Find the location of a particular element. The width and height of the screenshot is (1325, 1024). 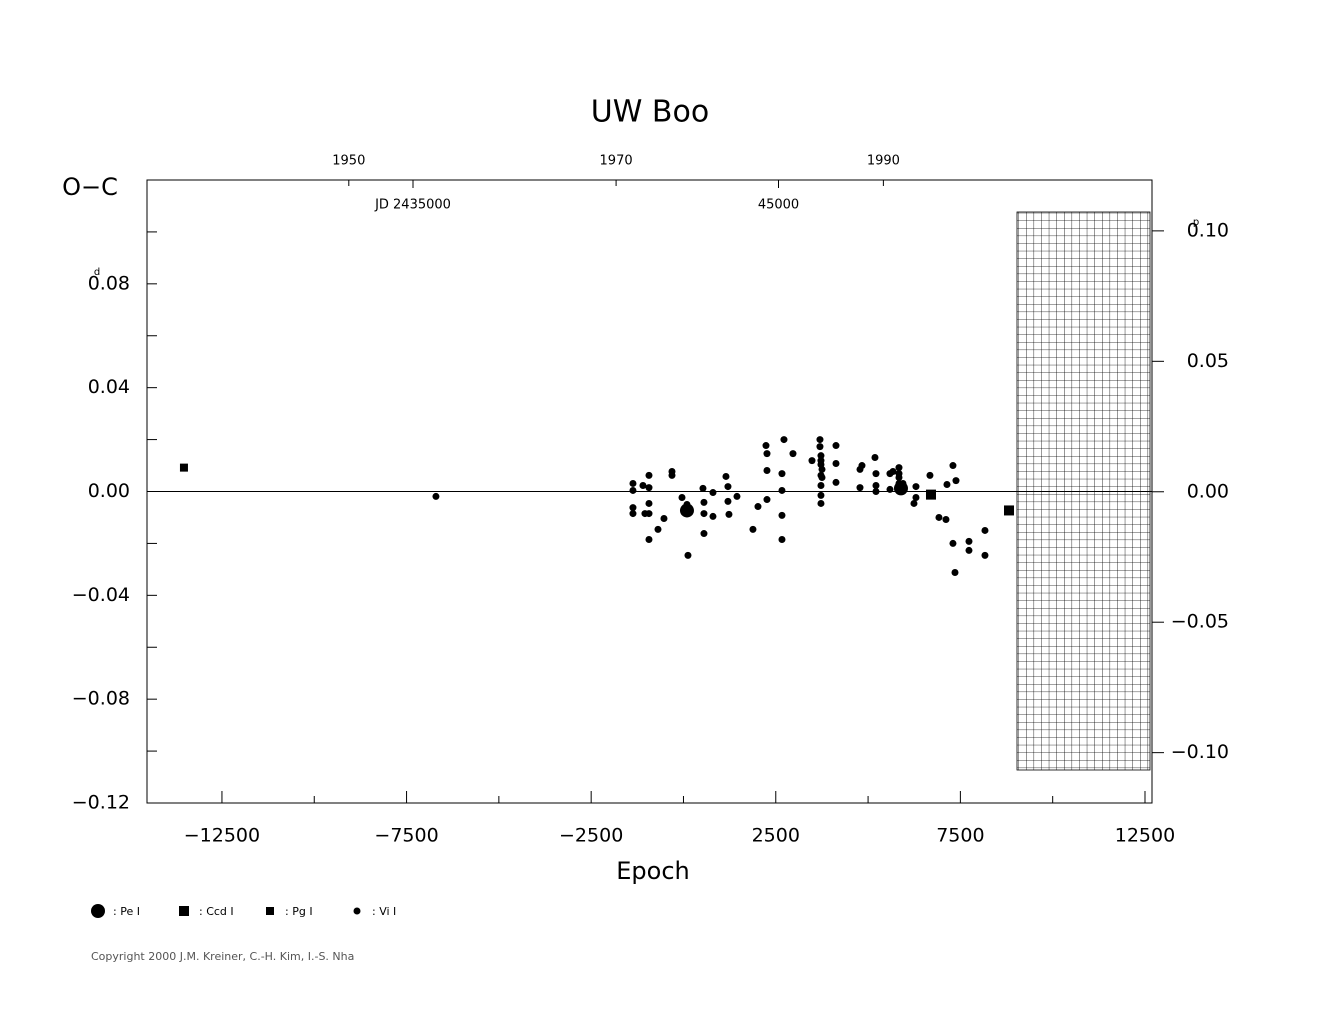

y2-tick-label: −0.10 is located at coordinates (1200, 752).